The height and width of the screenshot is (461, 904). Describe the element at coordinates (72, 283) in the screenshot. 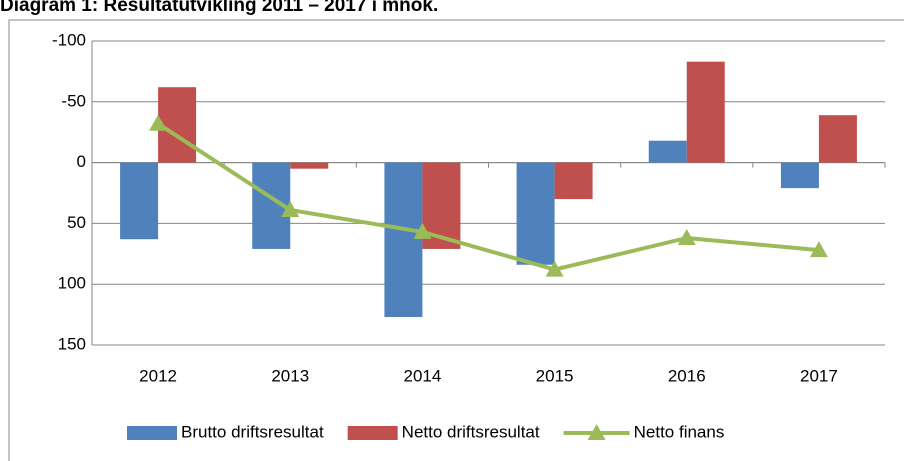

I see `y-tick-label: 100` at that location.